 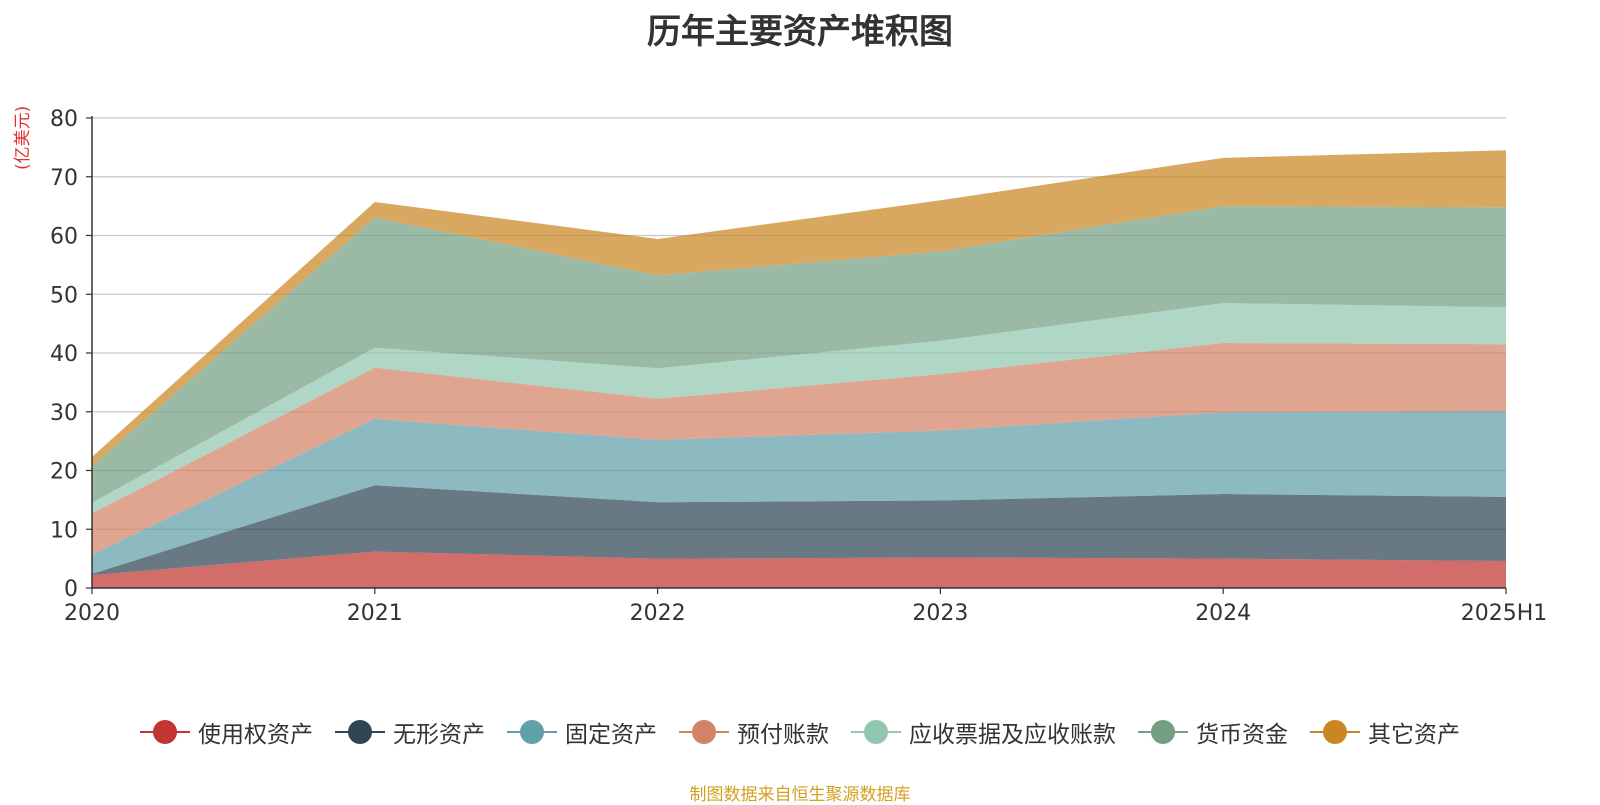 What do you see at coordinates (658, 613) in the screenshot?
I see `x-tick-label: 2022` at bounding box center [658, 613].